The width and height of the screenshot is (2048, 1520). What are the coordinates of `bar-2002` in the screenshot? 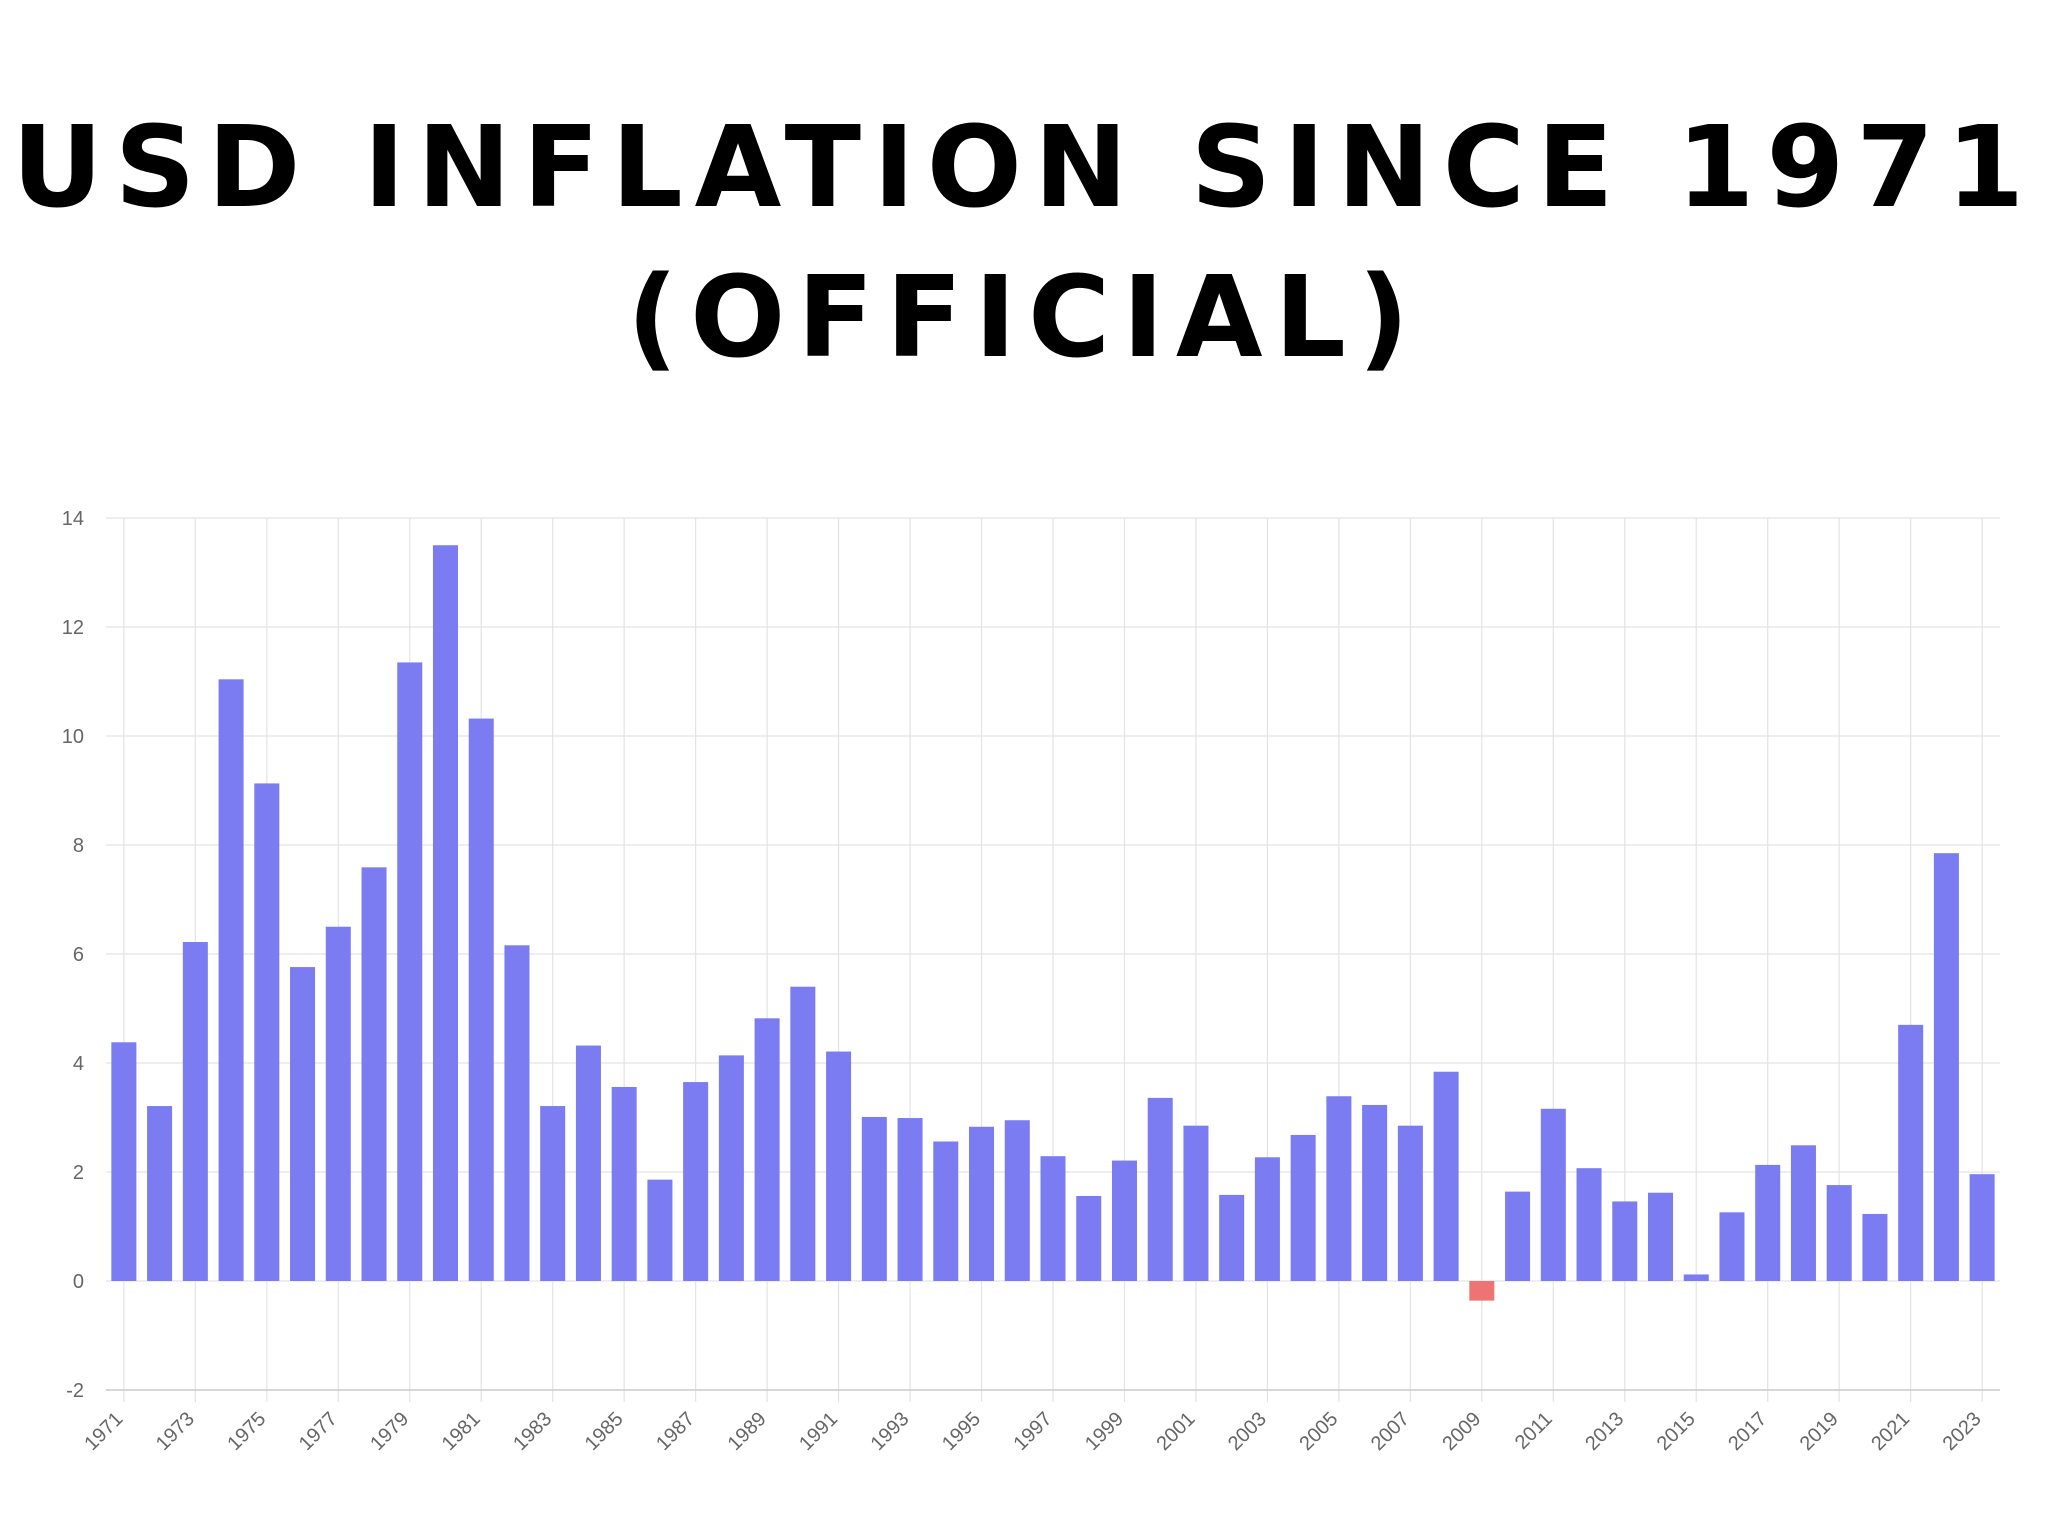 It's located at (1232, 1237).